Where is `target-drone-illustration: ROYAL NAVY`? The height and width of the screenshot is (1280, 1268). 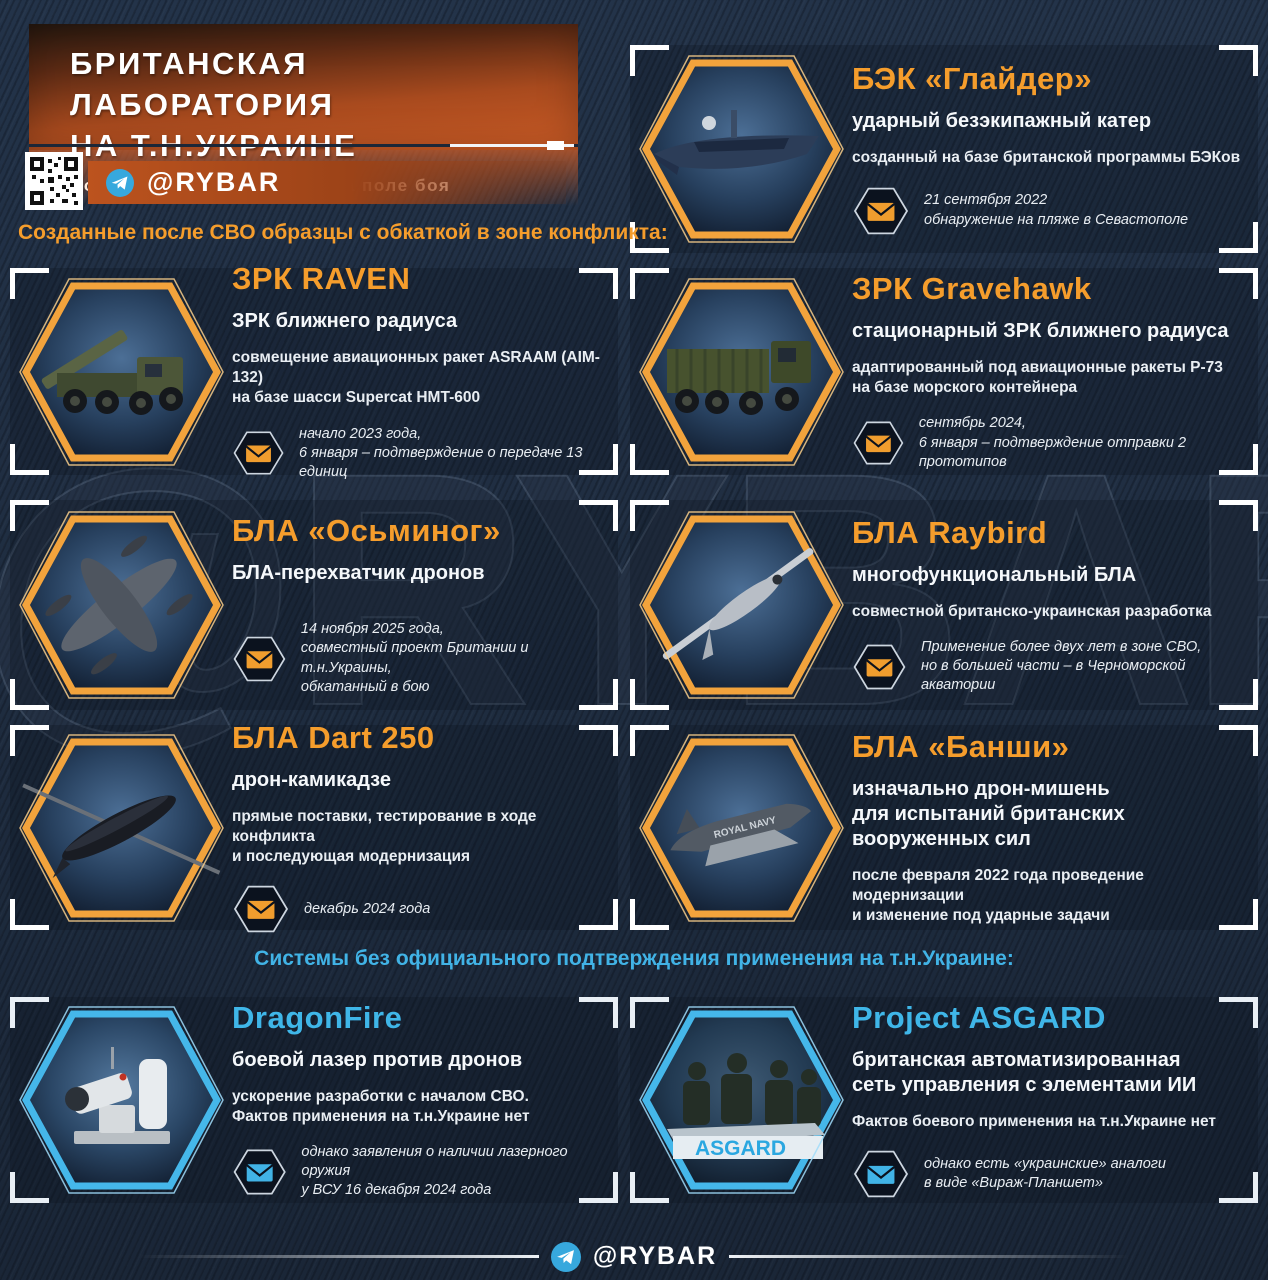 target-drone-illustration: ROYAL NAVY is located at coordinates (741, 827).